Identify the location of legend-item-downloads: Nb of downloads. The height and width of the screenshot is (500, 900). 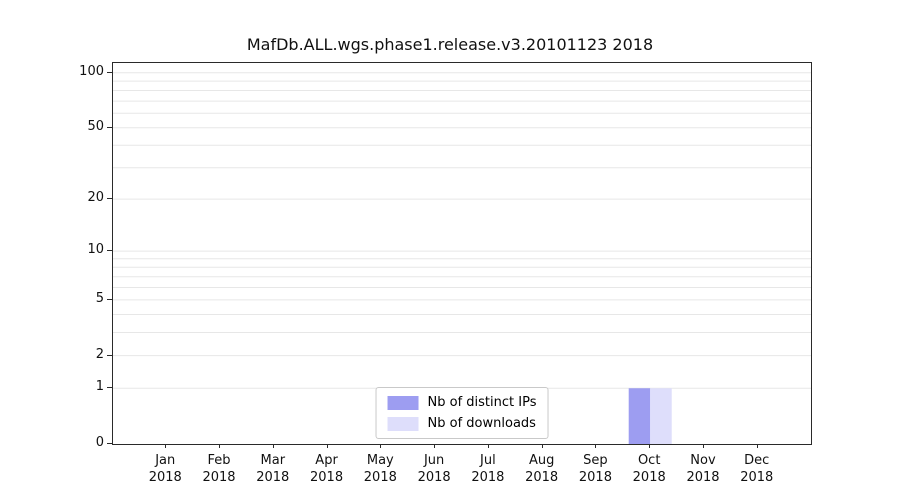
(462, 423).